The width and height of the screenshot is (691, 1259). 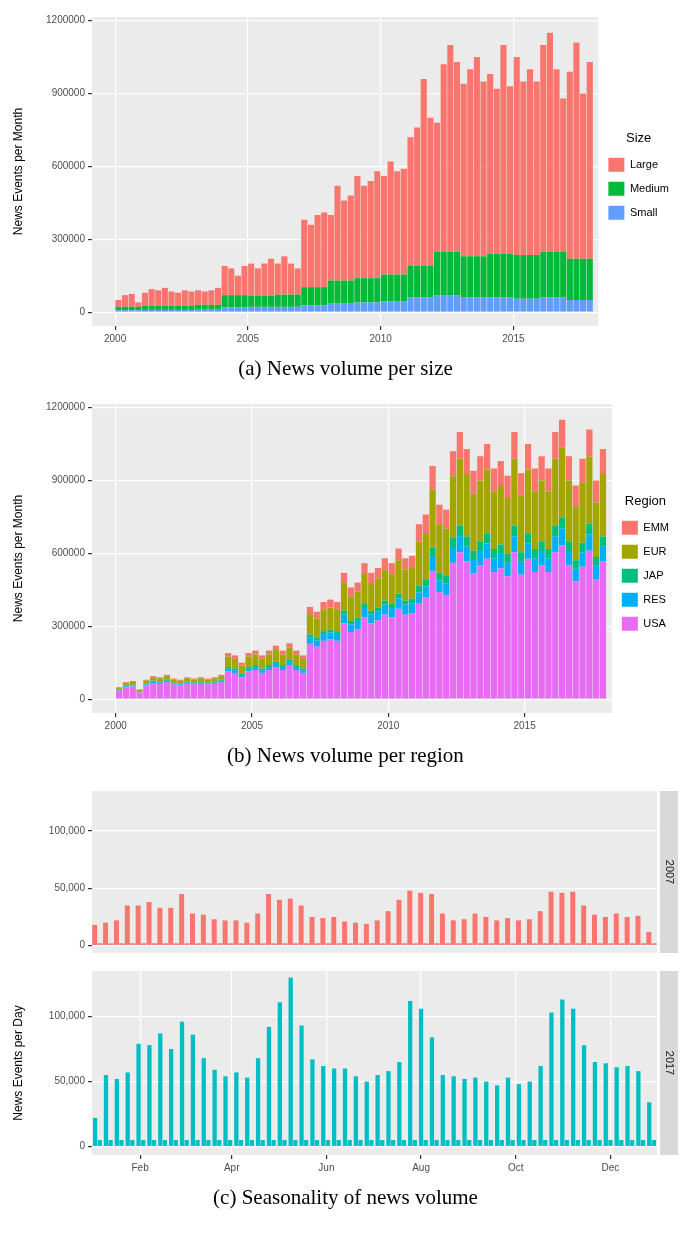 What do you see at coordinates (655, 550) in the screenshot?
I see `legend-label: EUR` at bounding box center [655, 550].